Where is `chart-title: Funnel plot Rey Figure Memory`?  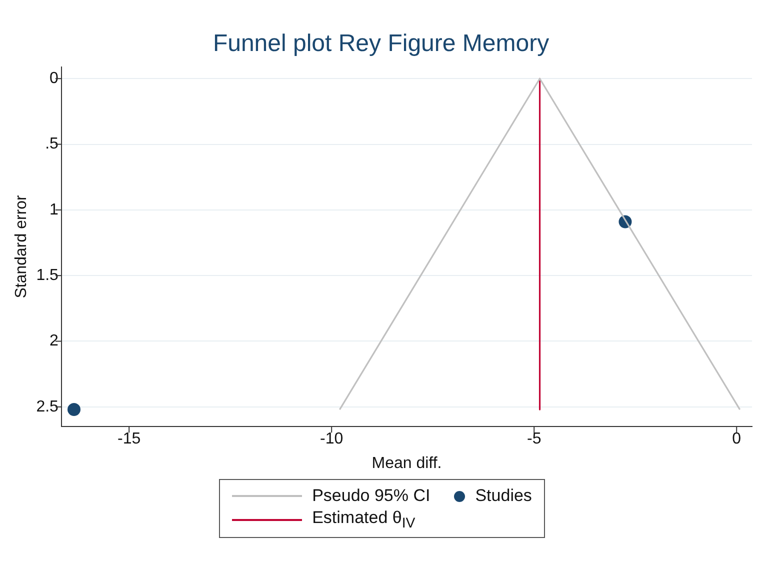 chart-title: Funnel plot Rey Figure Memory is located at coordinates (381, 44).